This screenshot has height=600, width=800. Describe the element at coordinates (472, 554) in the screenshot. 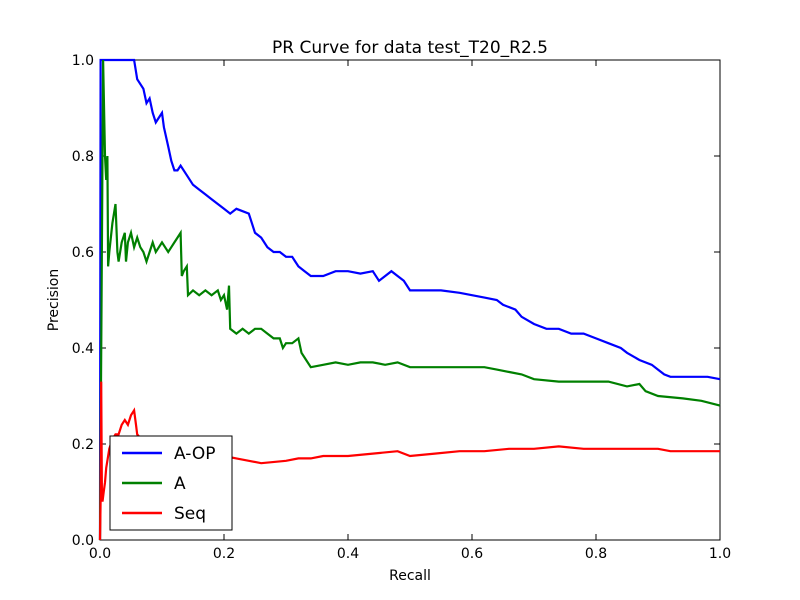

I see `x-tick-label: 0.6` at that location.